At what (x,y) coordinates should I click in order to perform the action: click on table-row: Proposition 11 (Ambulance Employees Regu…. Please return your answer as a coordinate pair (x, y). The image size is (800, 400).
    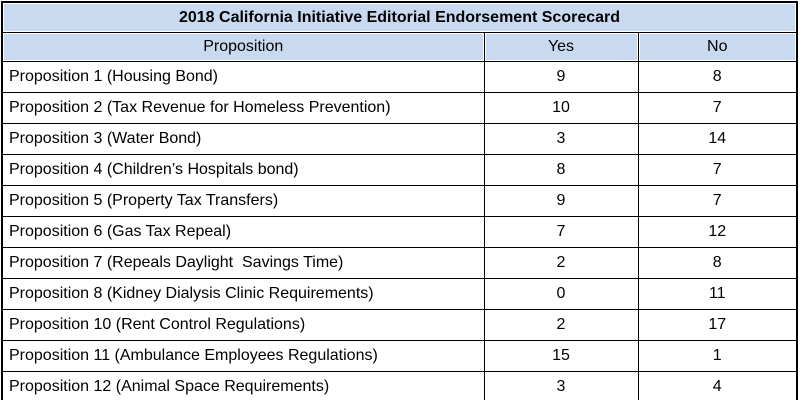
    Looking at the image, I should click on (399, 356).